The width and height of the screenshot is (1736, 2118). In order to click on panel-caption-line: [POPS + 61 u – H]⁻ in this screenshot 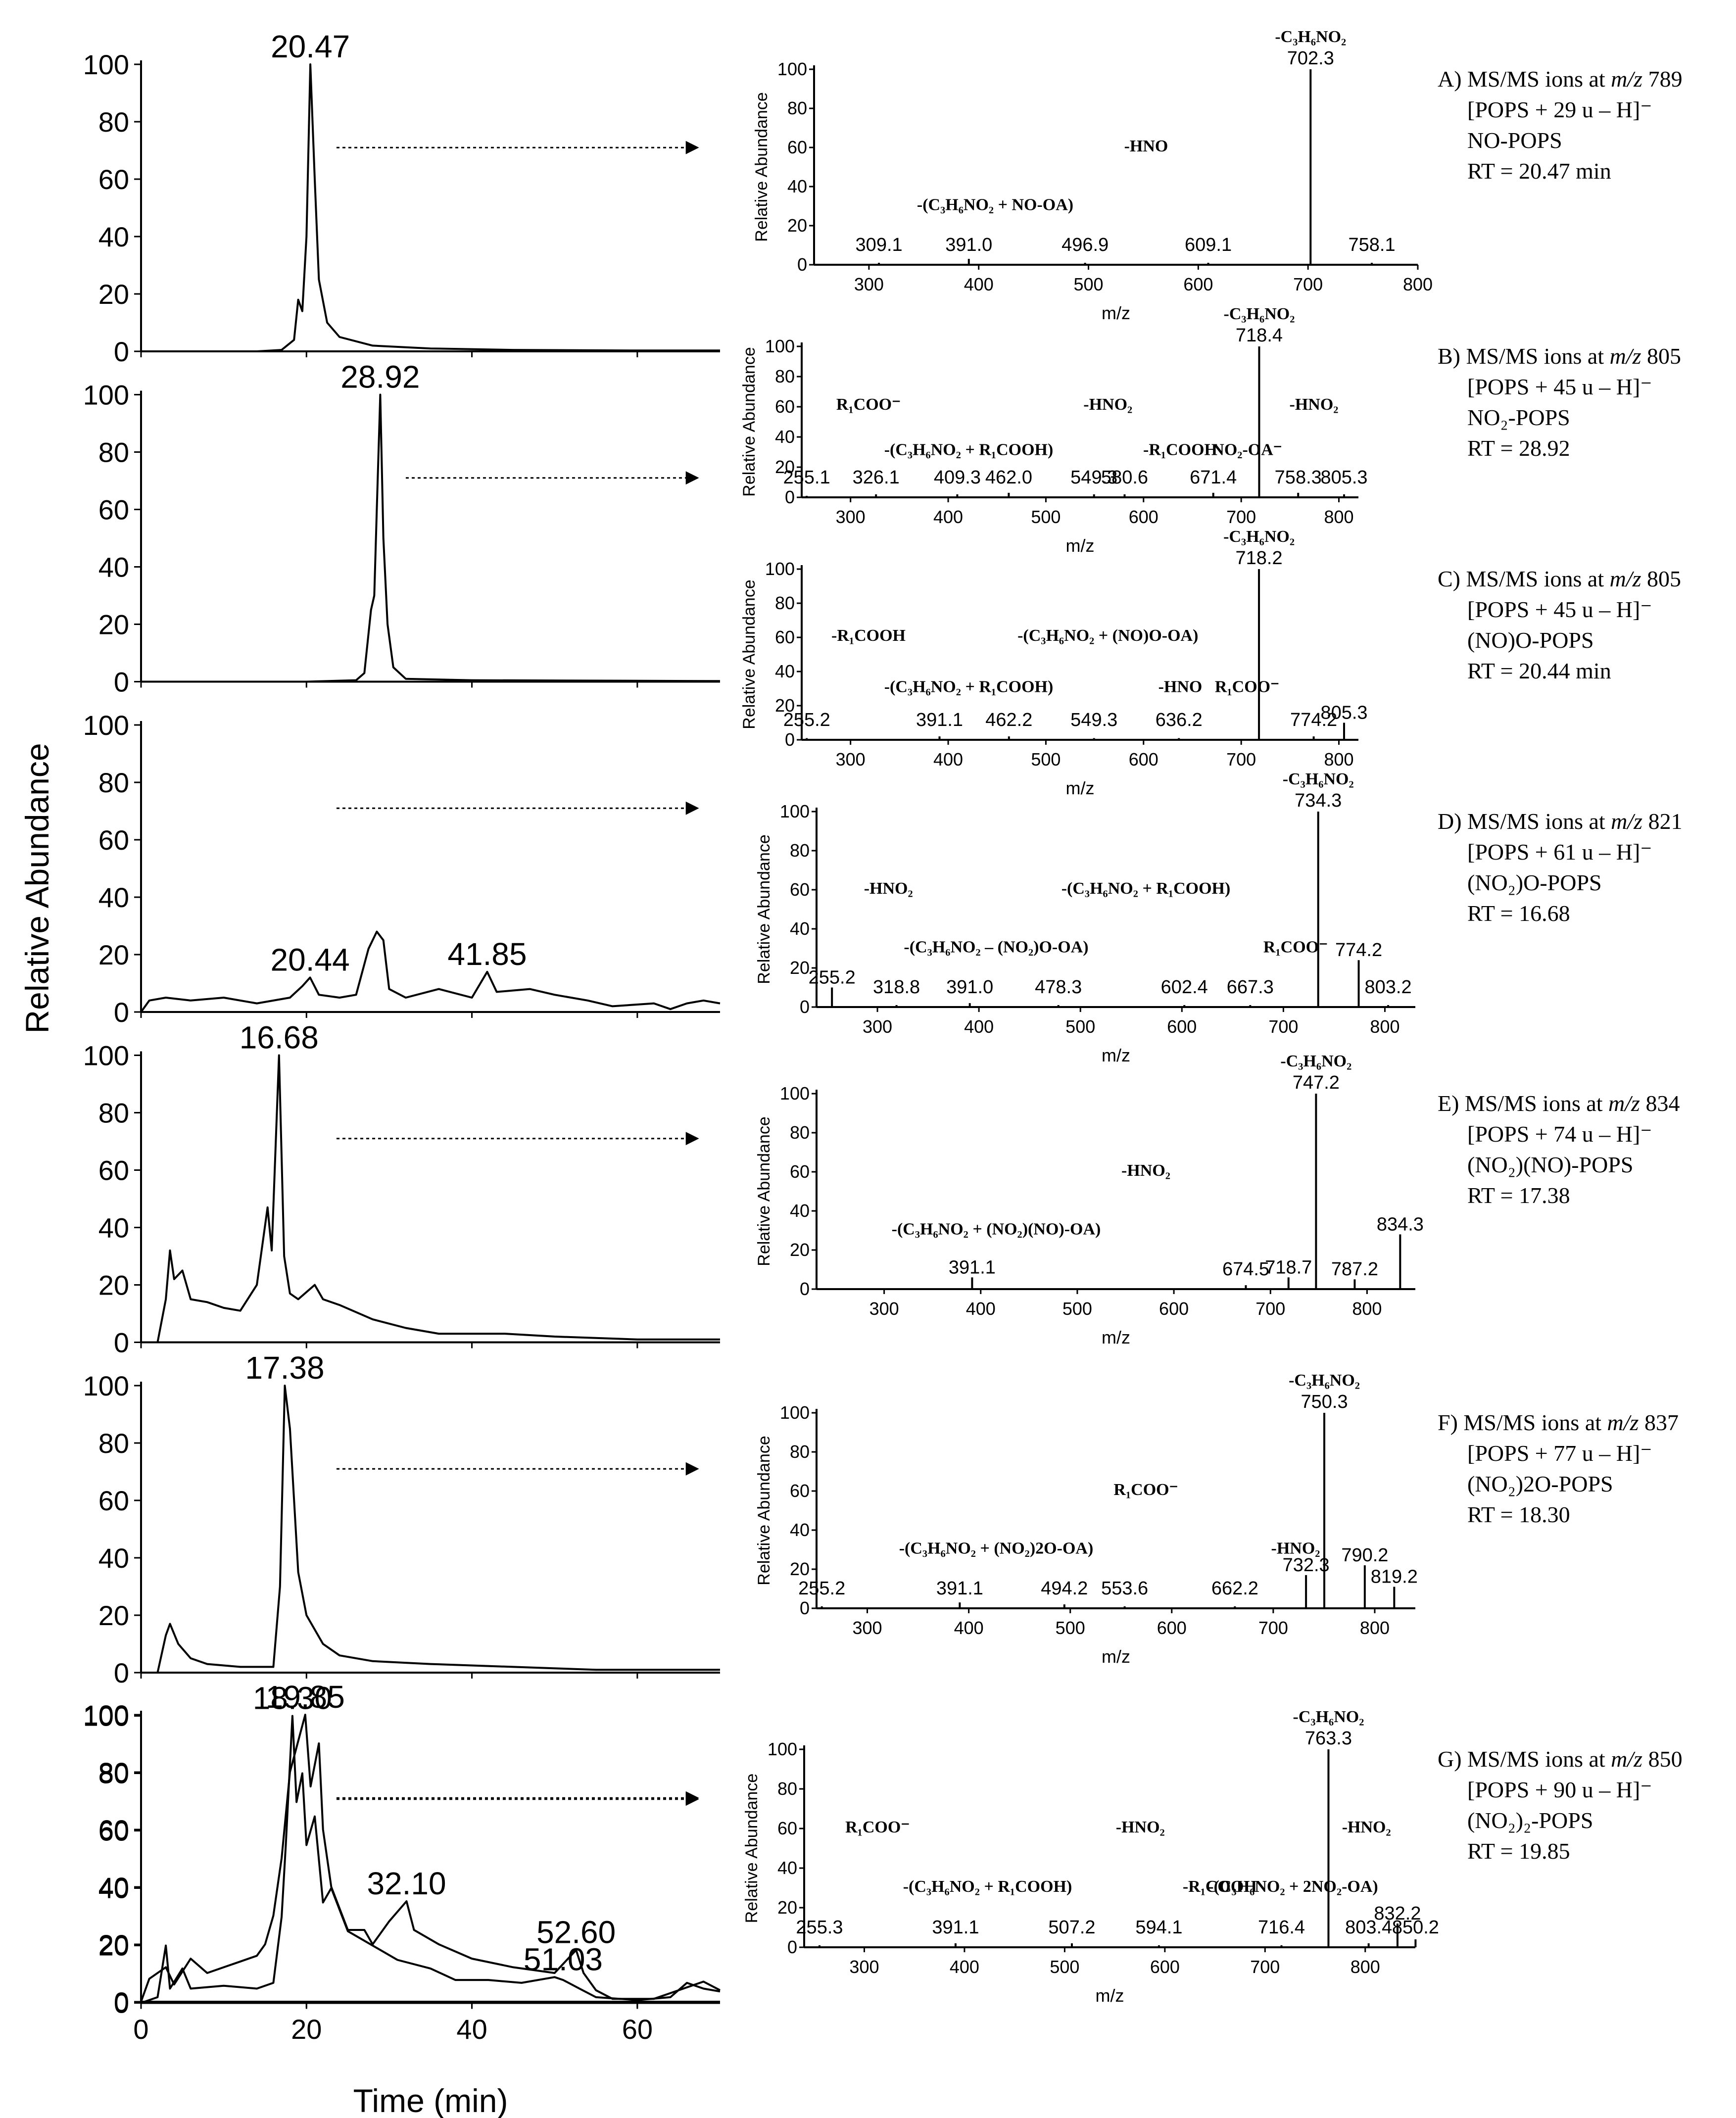, I will do `click(1559, 852)`.